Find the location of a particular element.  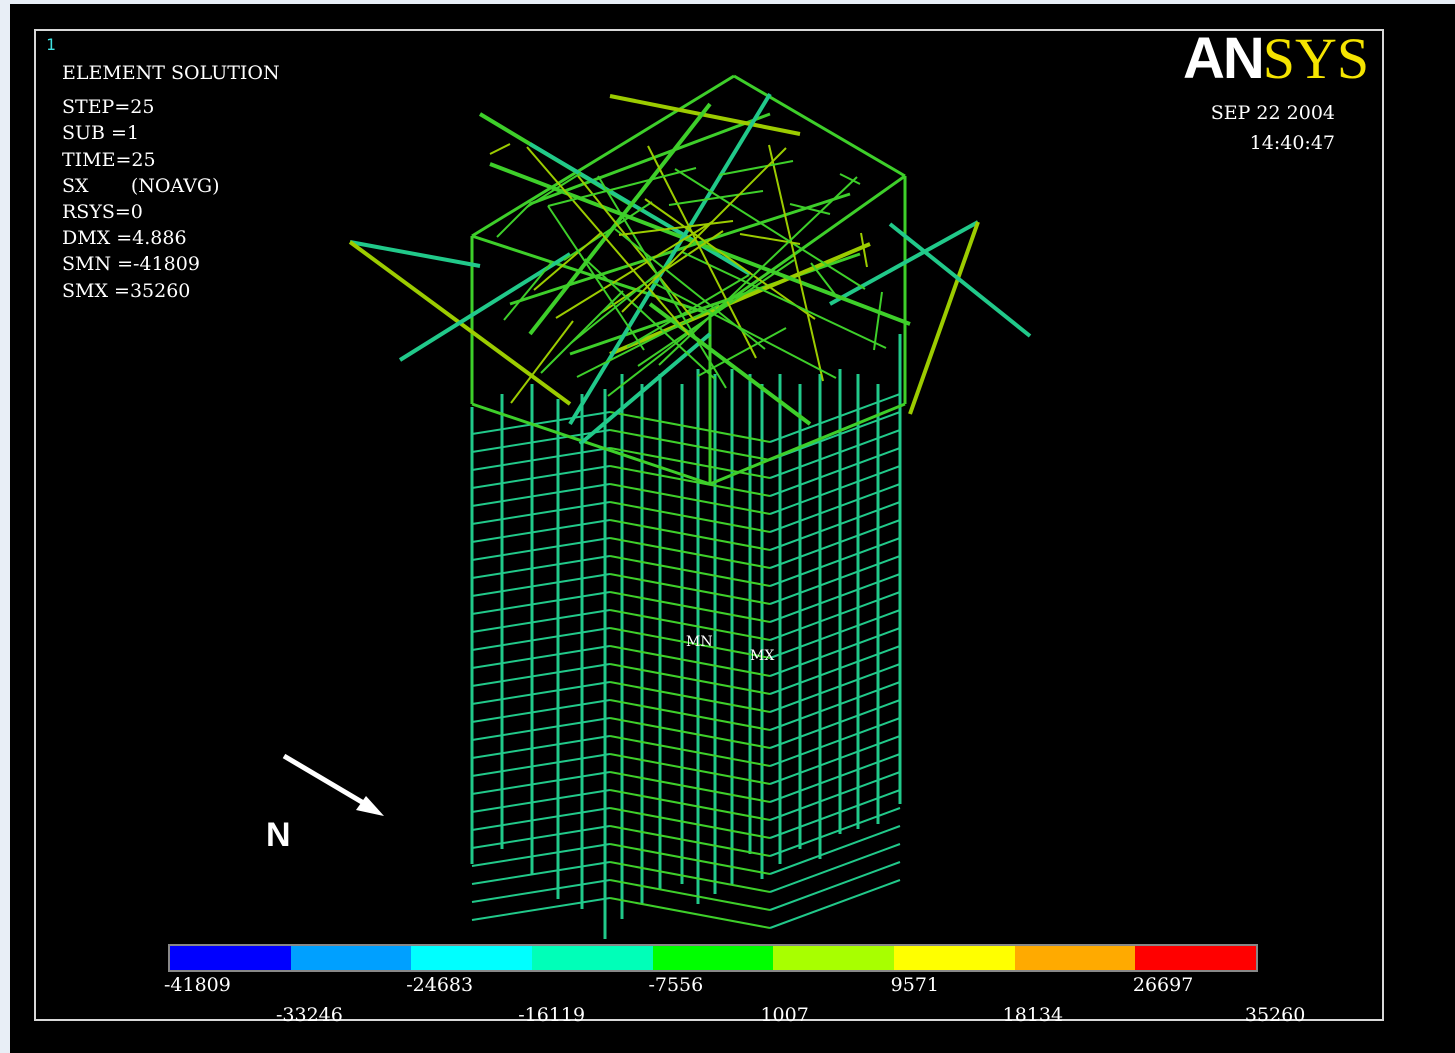

timestamp-date: SEP 22 2004 is located at coordinates (1272, 113).